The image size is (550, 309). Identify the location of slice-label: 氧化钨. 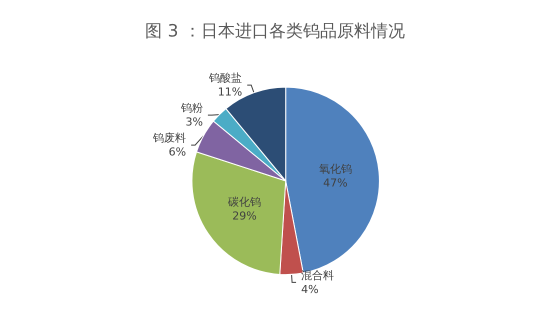
(335, 169).